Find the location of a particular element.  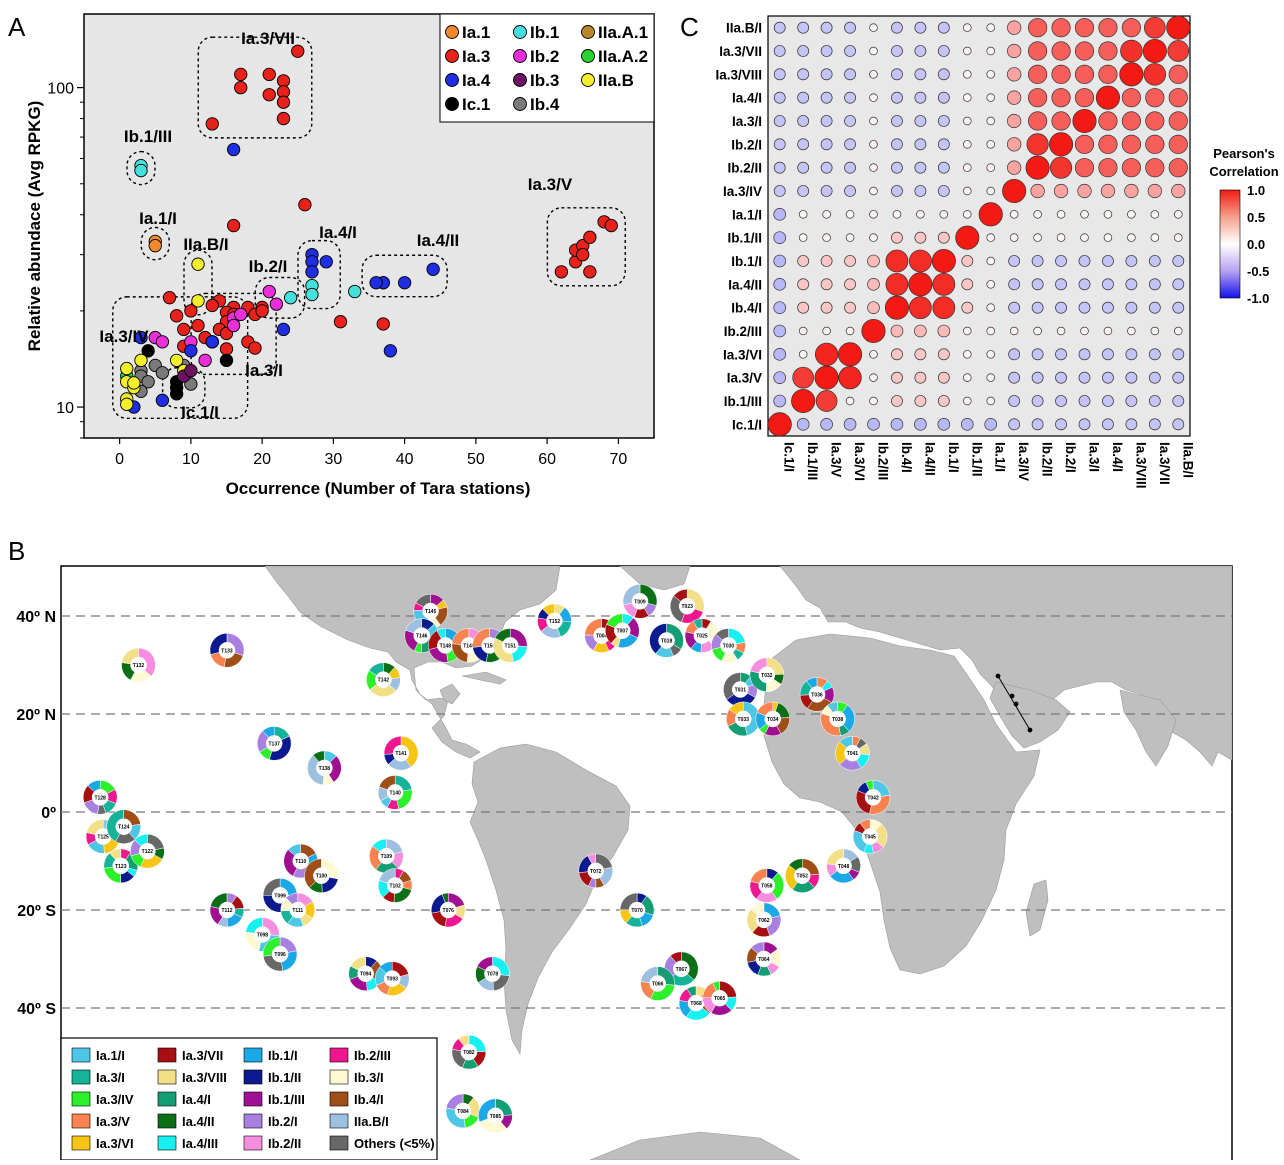

legend-label: Ib.3 is located at coordinates (544, 80).